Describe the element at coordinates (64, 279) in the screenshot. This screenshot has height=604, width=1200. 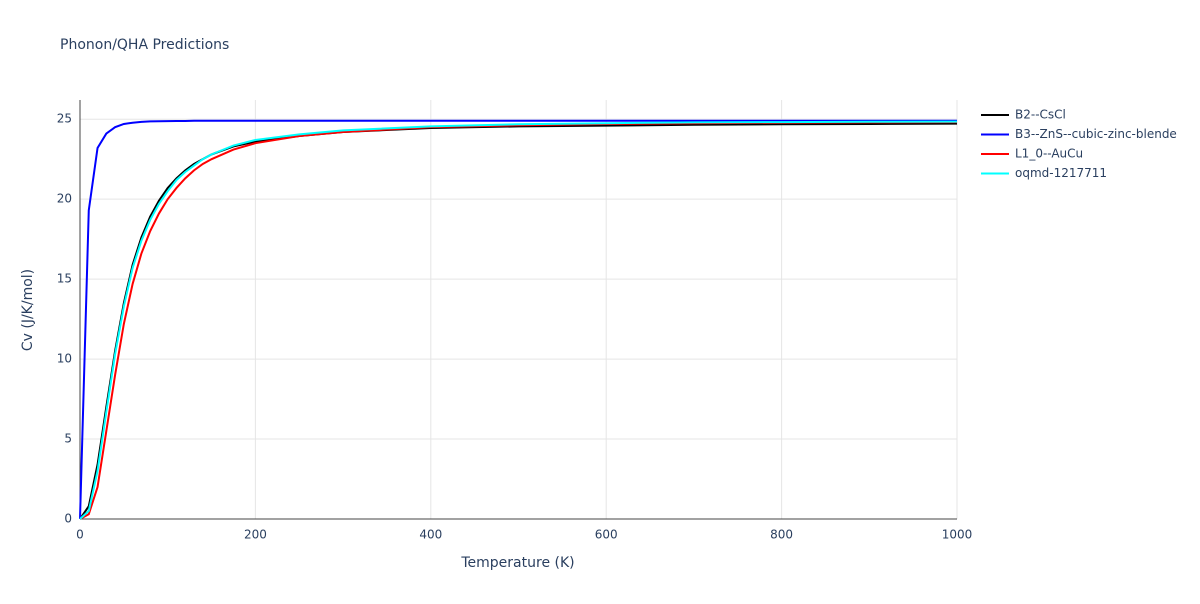
I see `y-tick-label: 15` at that location.